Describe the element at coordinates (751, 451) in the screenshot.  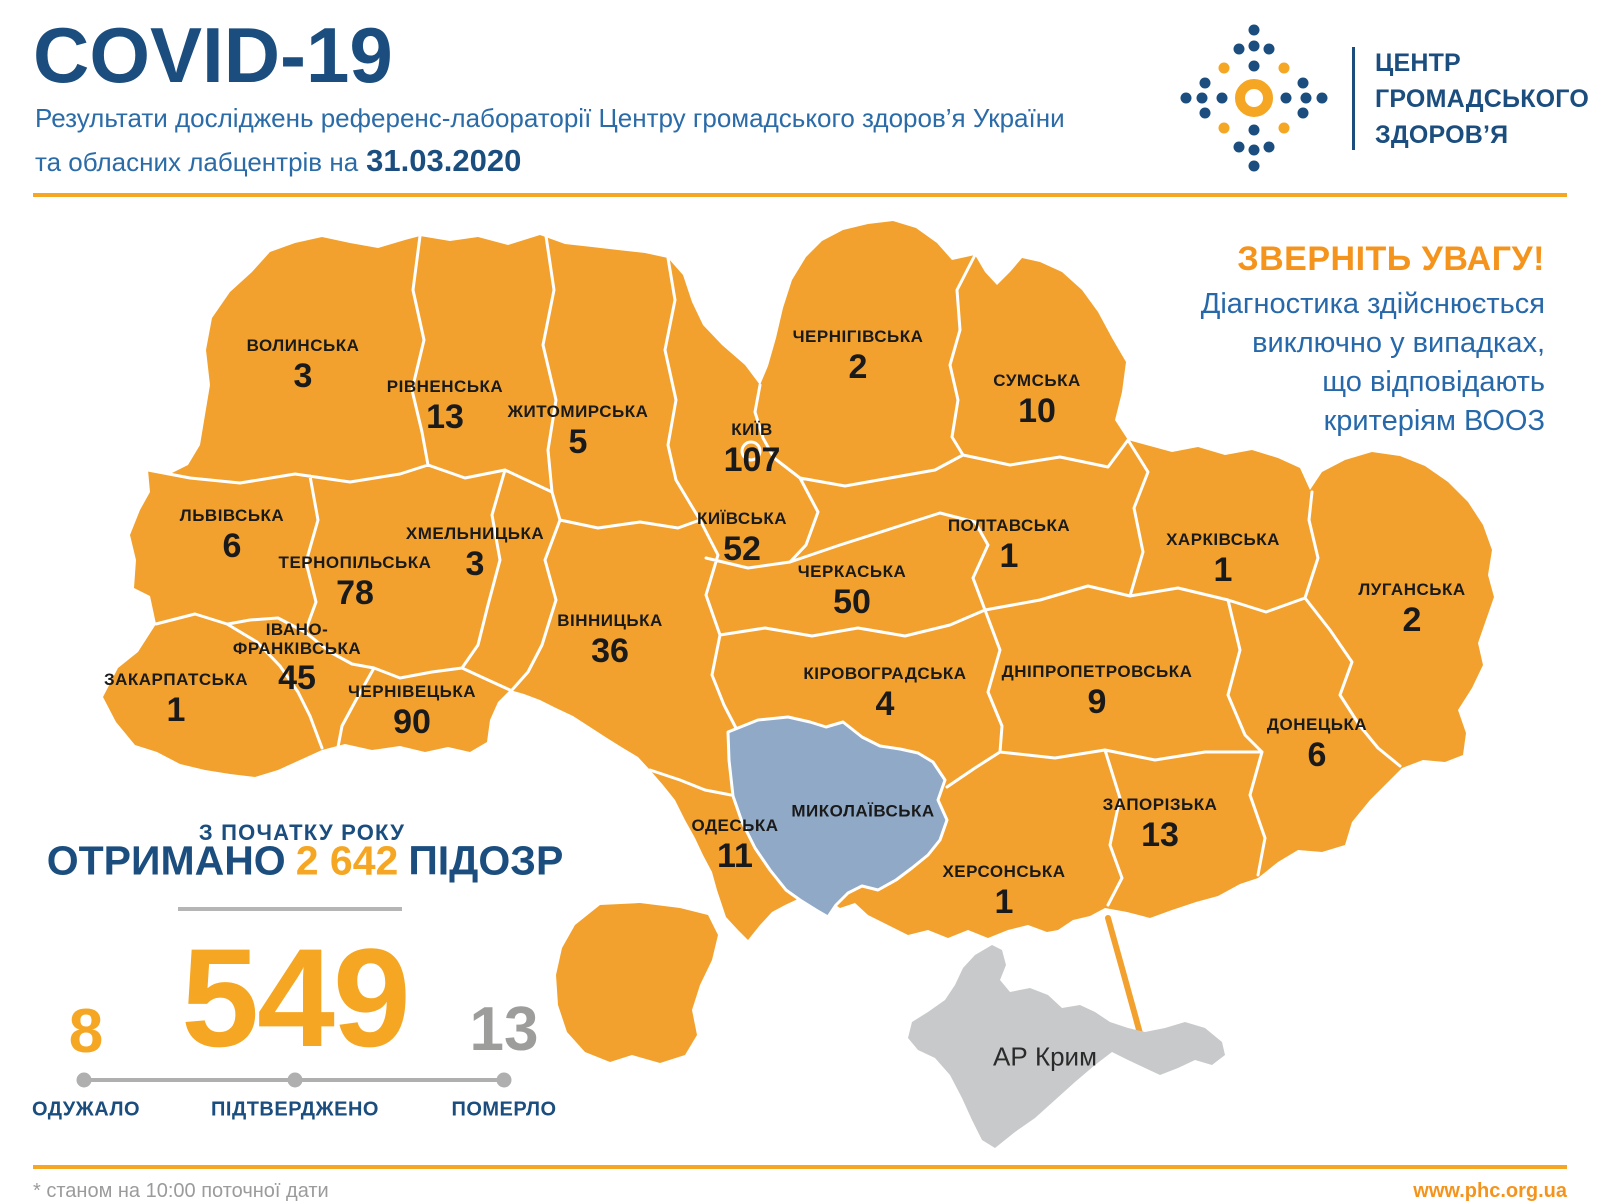
I see `kyiv-city-marker` at that location.